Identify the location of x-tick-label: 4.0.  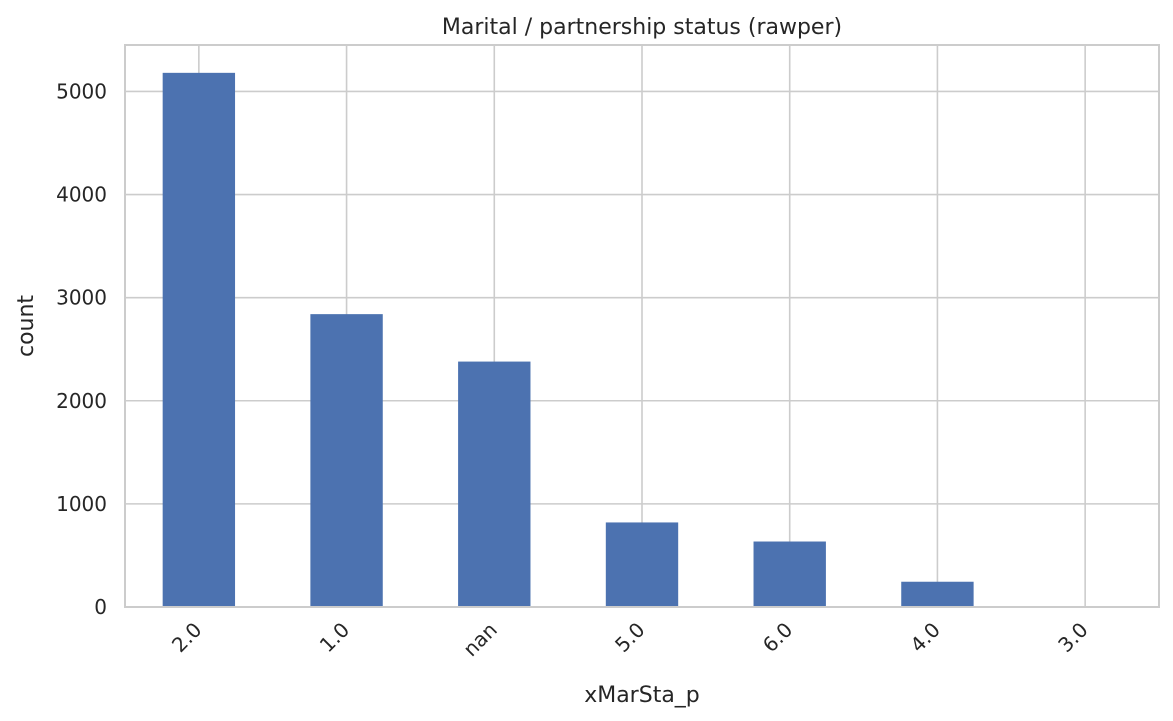
(924, 637).